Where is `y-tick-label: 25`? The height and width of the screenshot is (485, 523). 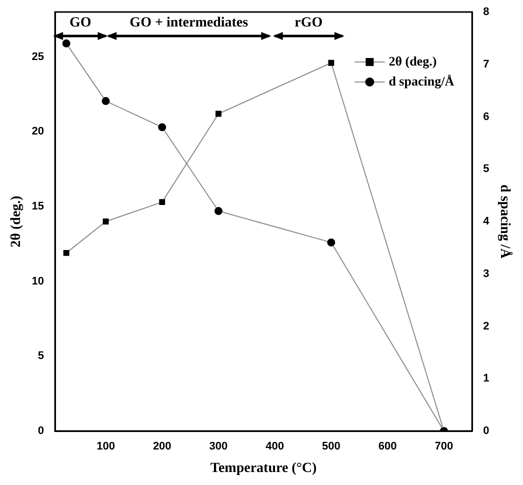
y-tick-label: 25 is located at coordinates (38, 56).